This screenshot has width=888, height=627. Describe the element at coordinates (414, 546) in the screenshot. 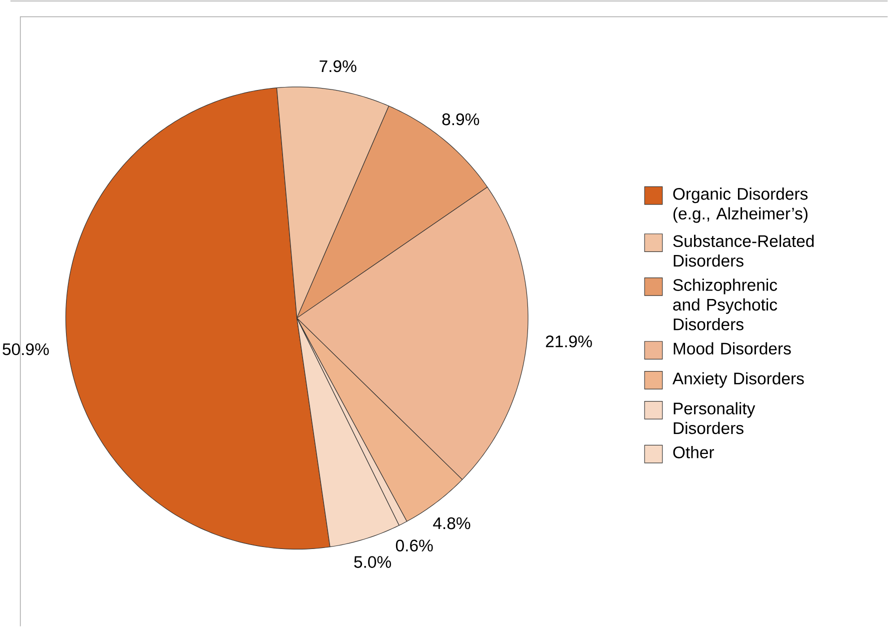

I see `data-label: 0.6%` at that location.